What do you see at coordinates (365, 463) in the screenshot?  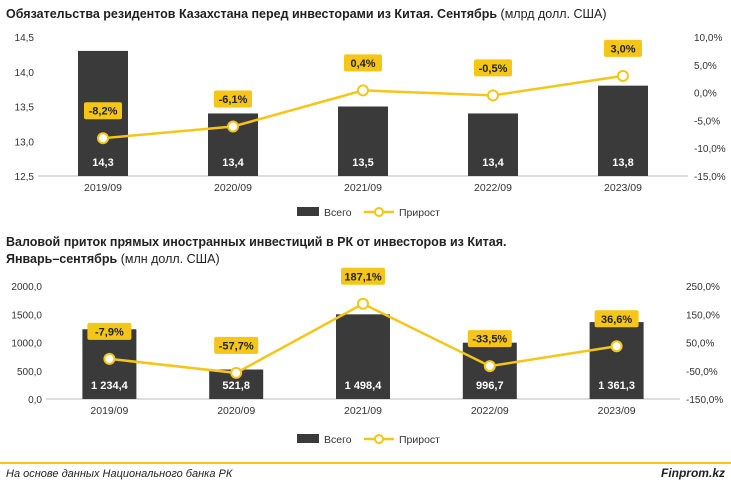 I see `footer-divider` at bounding box center [365, 463].